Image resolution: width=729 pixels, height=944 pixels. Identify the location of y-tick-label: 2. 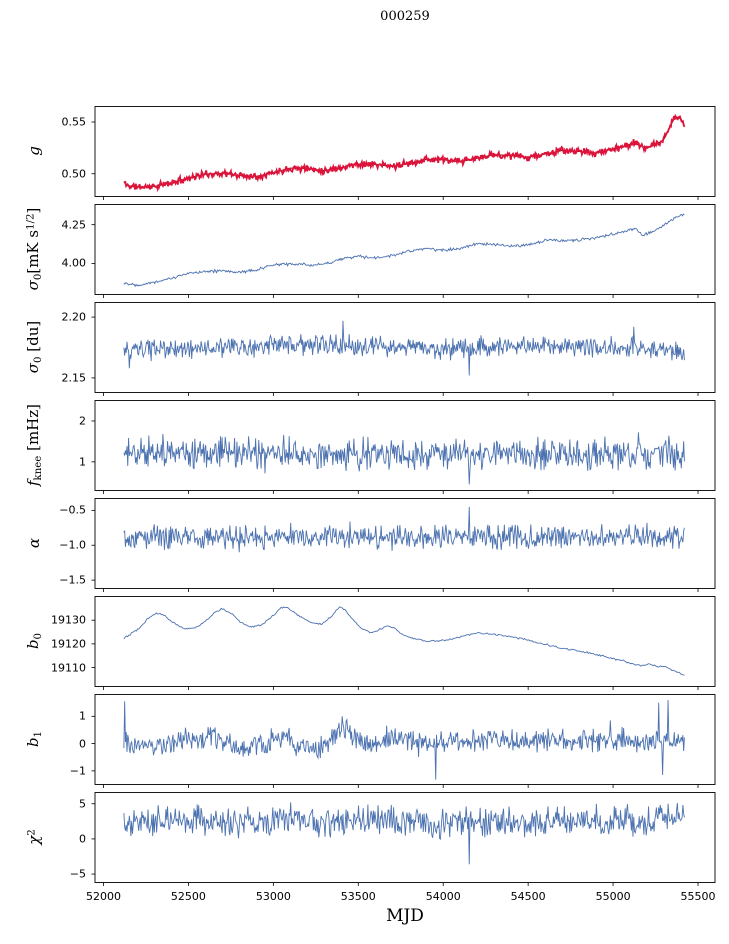
(82, 421).